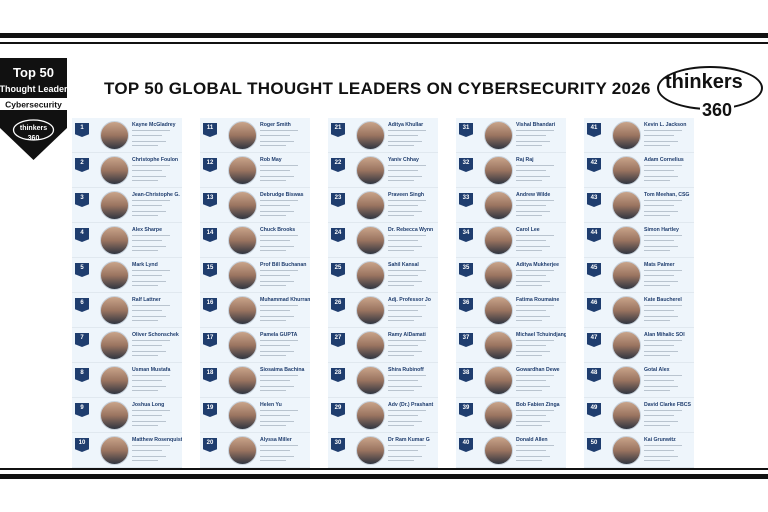  I want to click on leader-name: Rob May, so click(271, 160).